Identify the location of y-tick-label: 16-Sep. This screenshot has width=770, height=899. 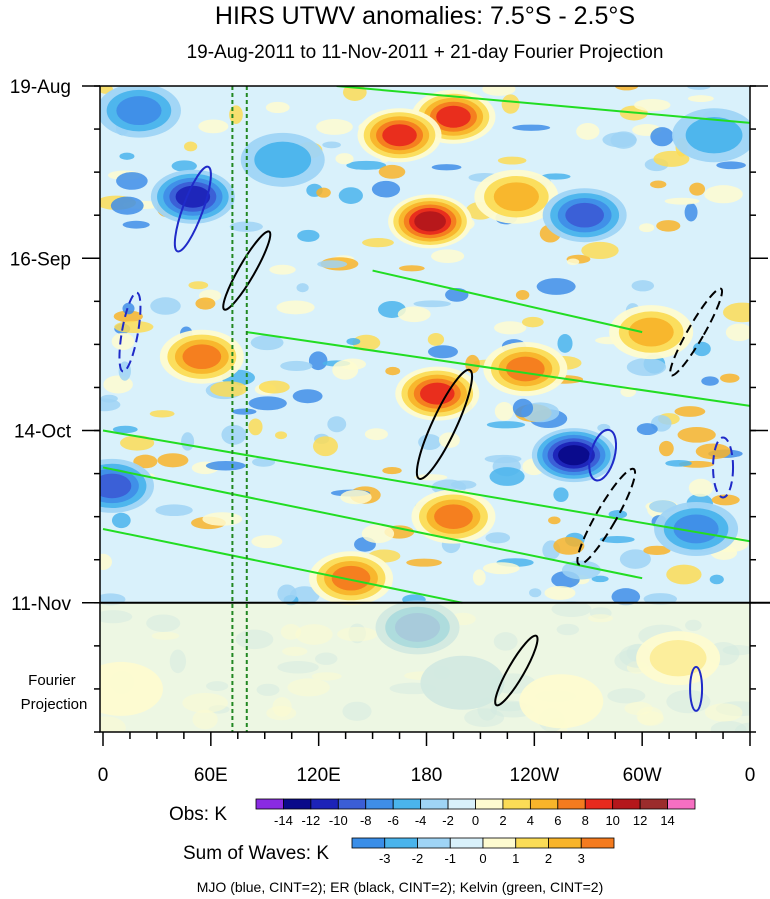
(40, 259).